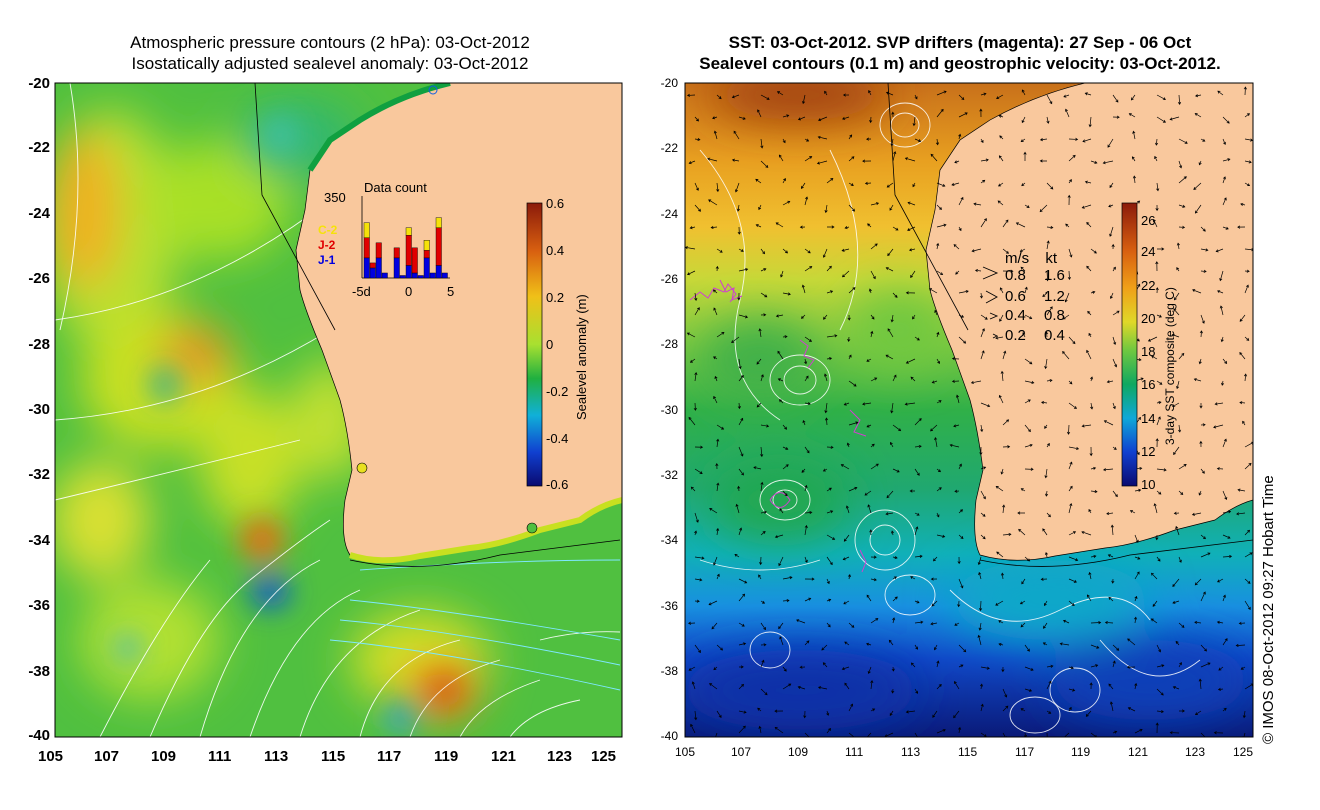 This screenshot has height=810, width=1320. I want to click on right-x-tick: 123, so click(1195, 752).